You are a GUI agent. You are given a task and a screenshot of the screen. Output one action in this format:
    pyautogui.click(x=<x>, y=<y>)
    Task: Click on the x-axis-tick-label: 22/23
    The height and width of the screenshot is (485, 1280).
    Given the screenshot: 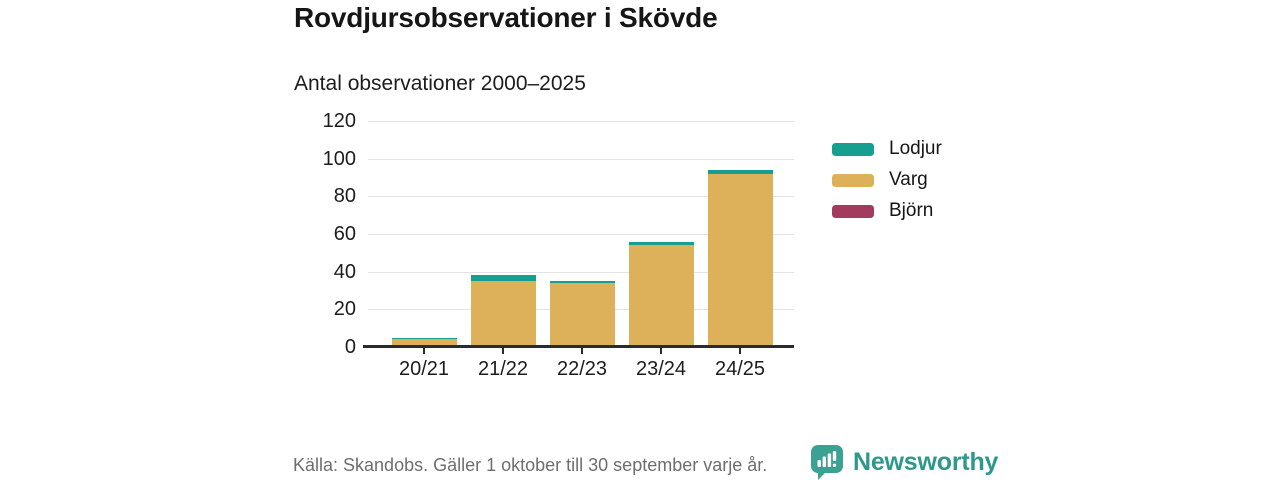 What is the action you would take?
    pyautogui.click(x=582, y=369)
    